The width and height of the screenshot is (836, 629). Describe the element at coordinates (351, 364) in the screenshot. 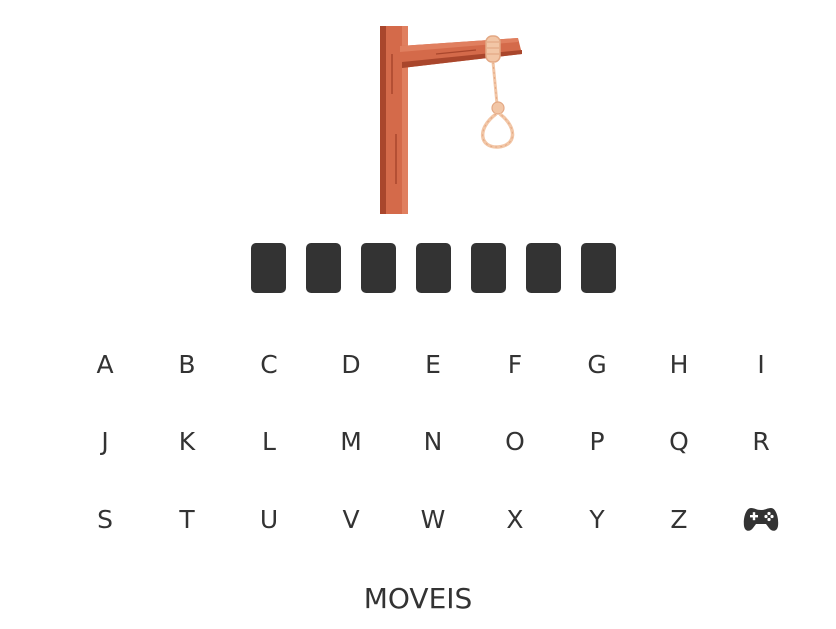

I see `key-d: D` at that location.